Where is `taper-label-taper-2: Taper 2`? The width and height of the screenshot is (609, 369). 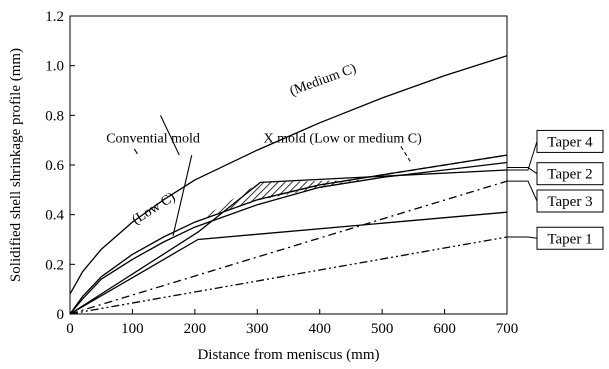 taper-label-taper-2: Taper 2 is located at coordinates (569, 175).